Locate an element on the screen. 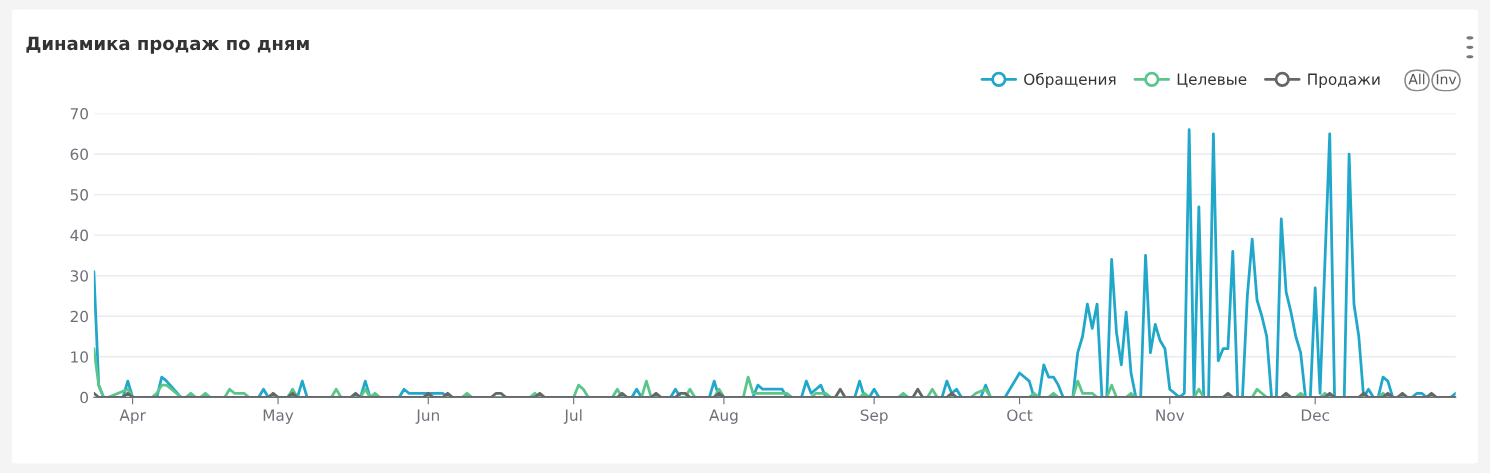 The width and height of the screenshot is (1490, 473). x-tick-label: Dec is located at coordinates (1315, 415).